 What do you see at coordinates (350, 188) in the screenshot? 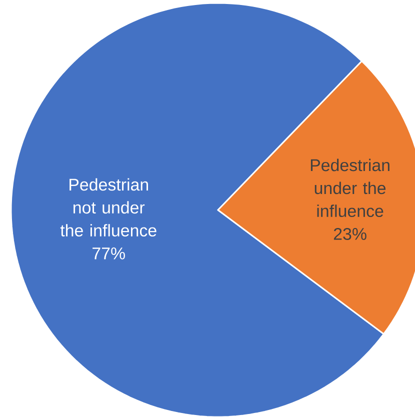
I see `slice-label: Pedestrian under the influence` at bounding box center [350, 188].